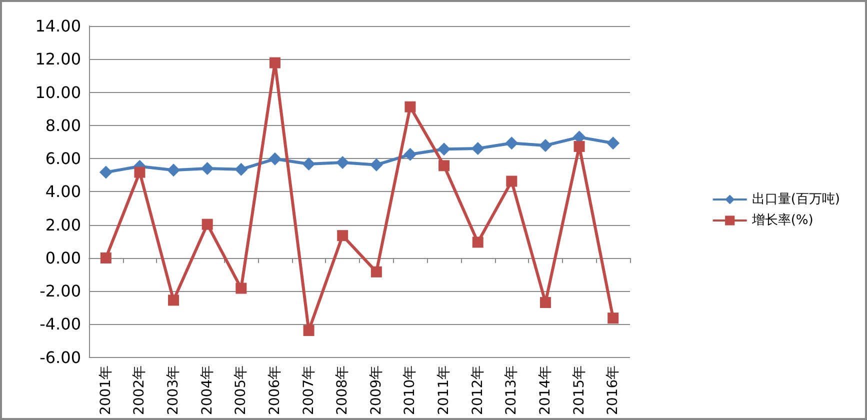 This screenshot has height=420, width=867. I want to click on y-tick-label: -6.00, so click(60, 357).